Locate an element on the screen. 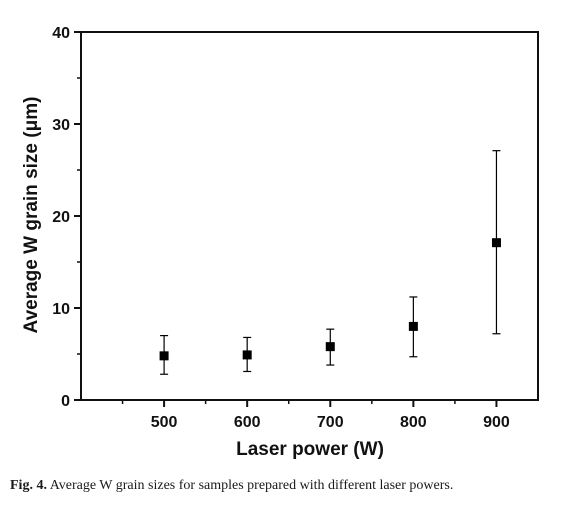  caption-label: Fig. 4. is located at coordinates (28, 485).